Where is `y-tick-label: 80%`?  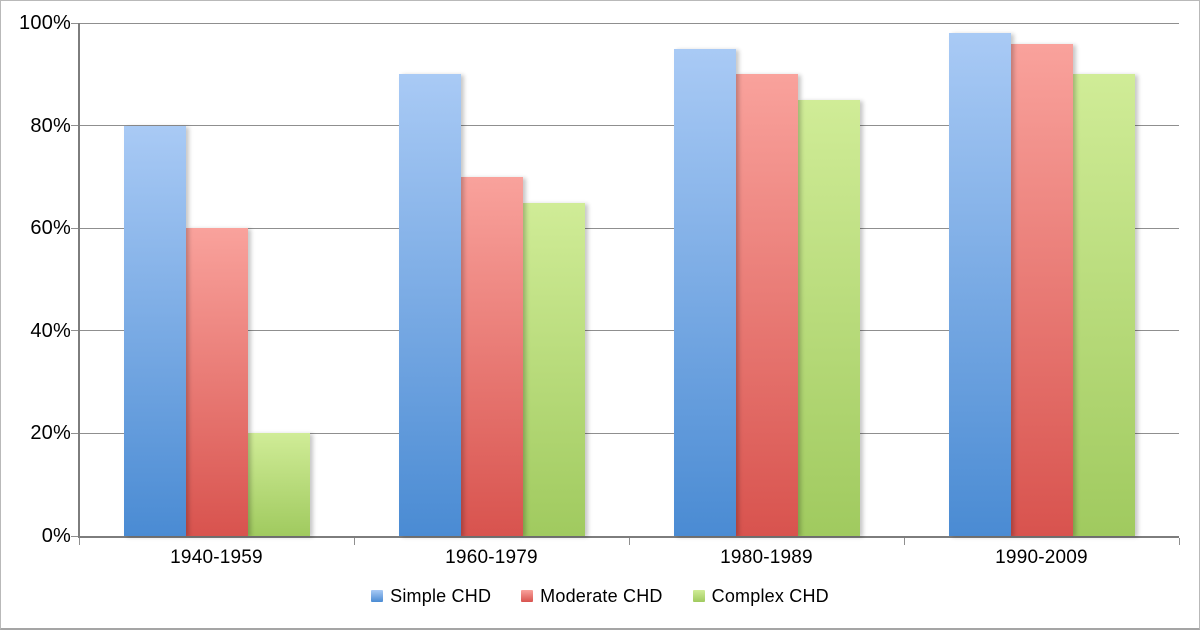
y-tick-label: 80% is located at coordinates (50, 125).